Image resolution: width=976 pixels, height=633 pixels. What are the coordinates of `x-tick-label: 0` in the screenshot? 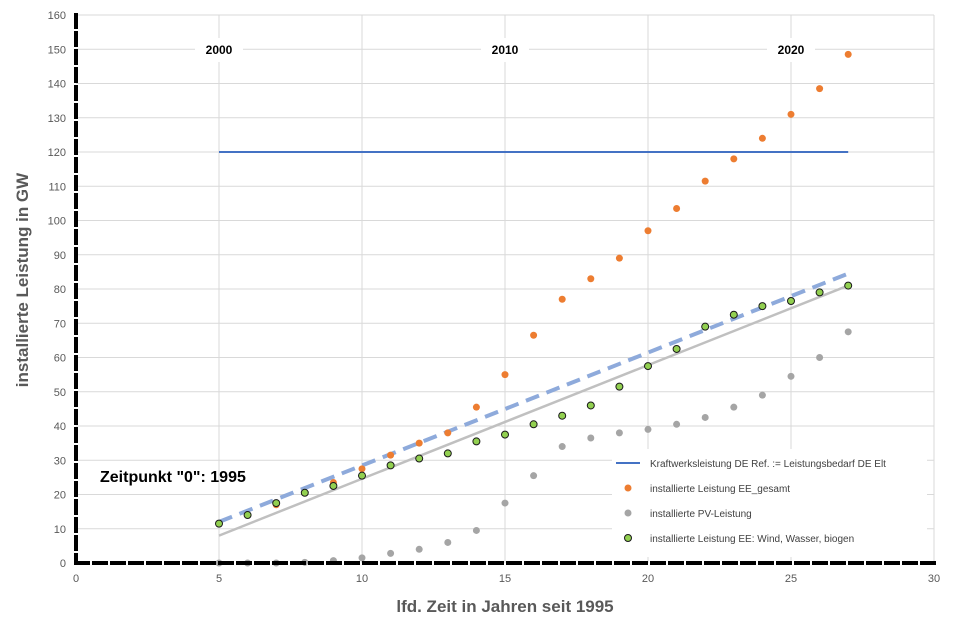 It's located at (76, 579).